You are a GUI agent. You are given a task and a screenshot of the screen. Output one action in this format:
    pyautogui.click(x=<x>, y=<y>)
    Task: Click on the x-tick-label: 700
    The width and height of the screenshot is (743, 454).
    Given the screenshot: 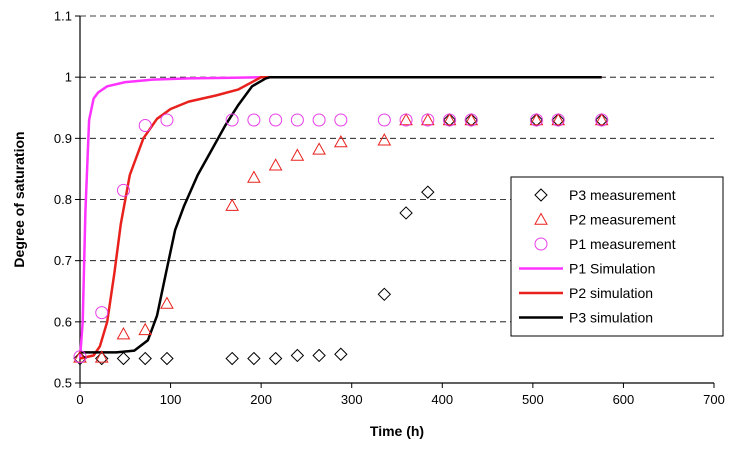 What is the action you would take?
    pyautogui.click(x=714, y=399)
    